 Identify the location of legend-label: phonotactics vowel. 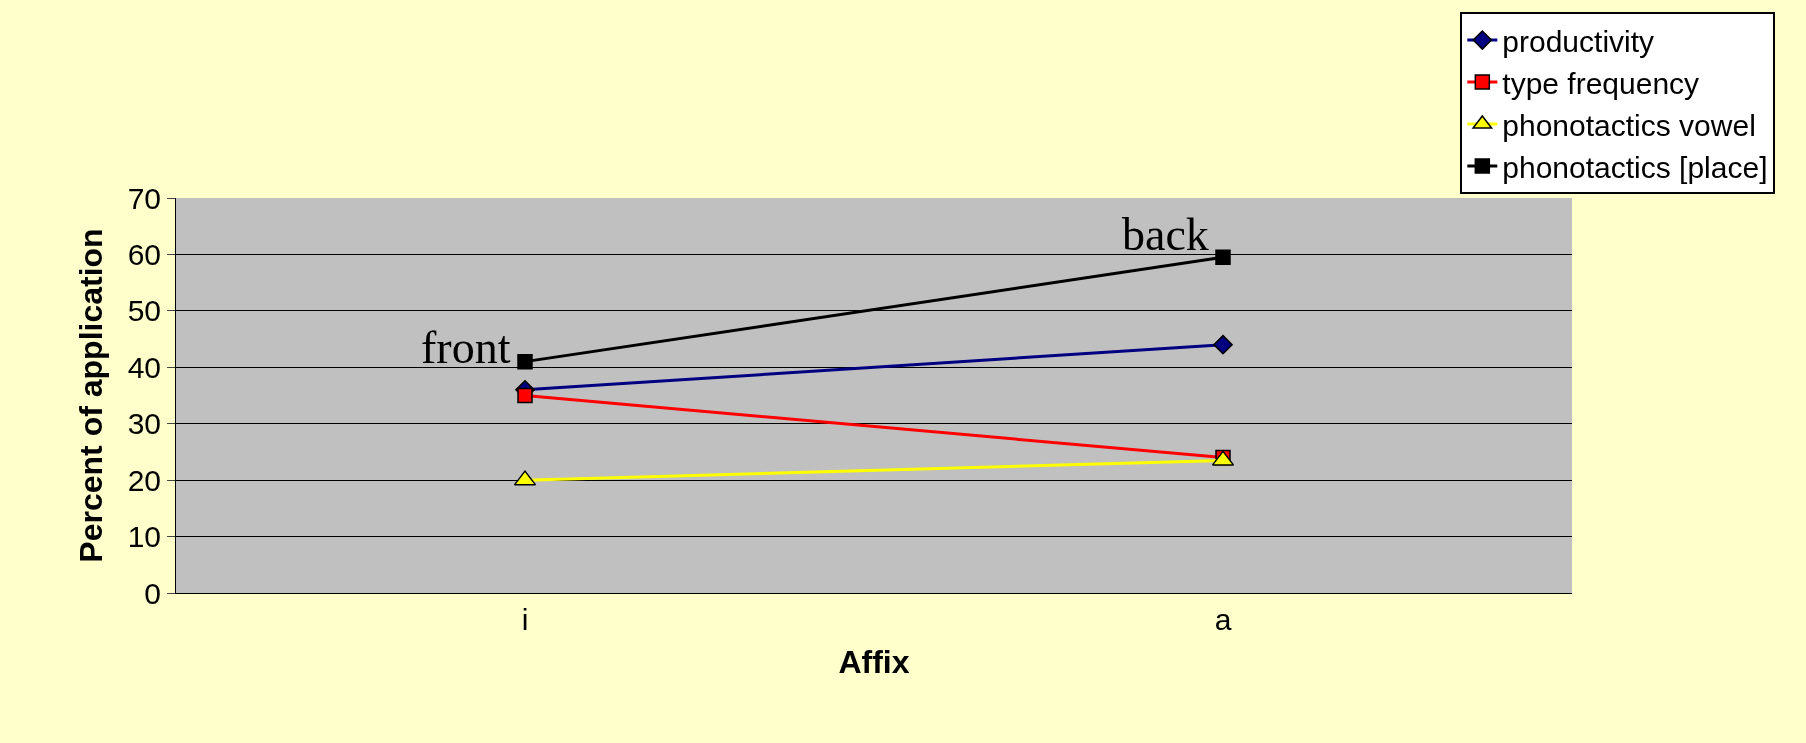
(1629, 125).